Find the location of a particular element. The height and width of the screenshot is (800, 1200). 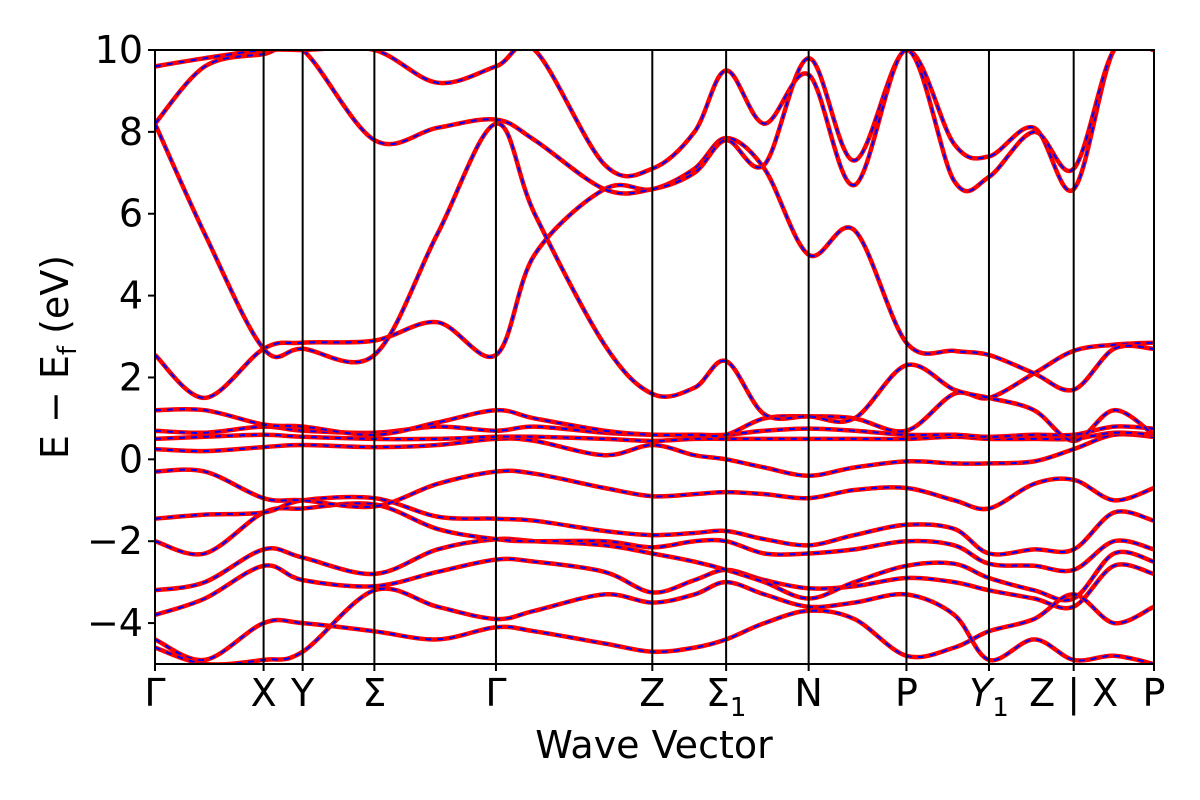

y-tick-label-3: 2 is located at coordinates (131, 377).